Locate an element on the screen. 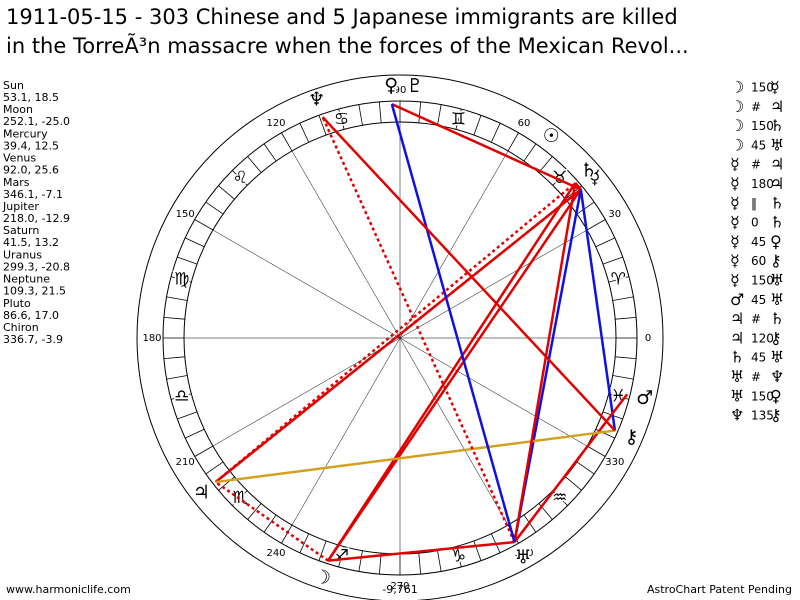  planet-position: 218.0, -12.9 is located at coordinates (36, 218).